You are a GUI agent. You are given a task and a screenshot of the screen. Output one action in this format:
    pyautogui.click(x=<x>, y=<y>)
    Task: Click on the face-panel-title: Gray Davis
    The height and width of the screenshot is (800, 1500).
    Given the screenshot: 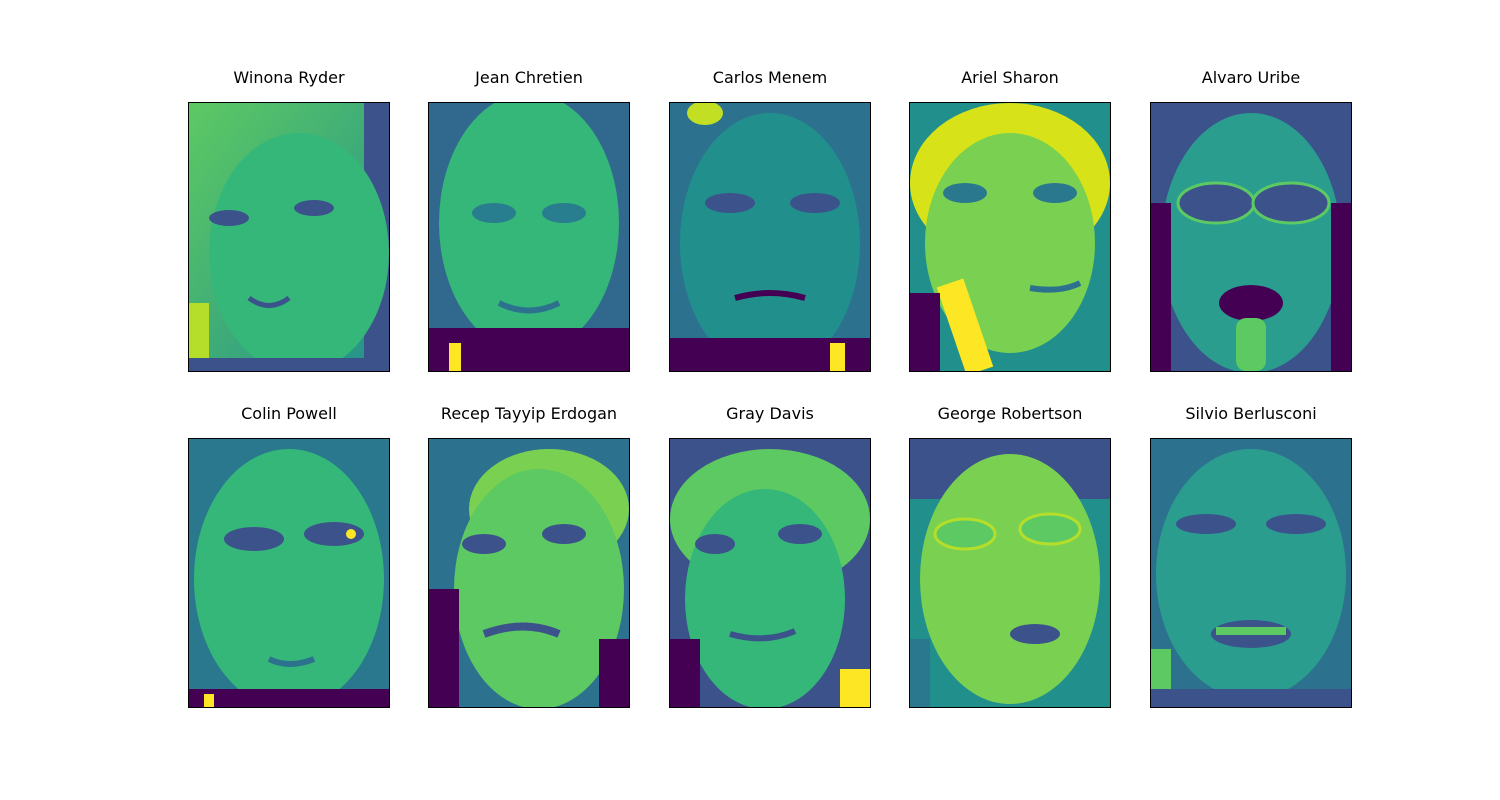 What is the action you would take?
    pyautogui.click(x=770, y=413)
    